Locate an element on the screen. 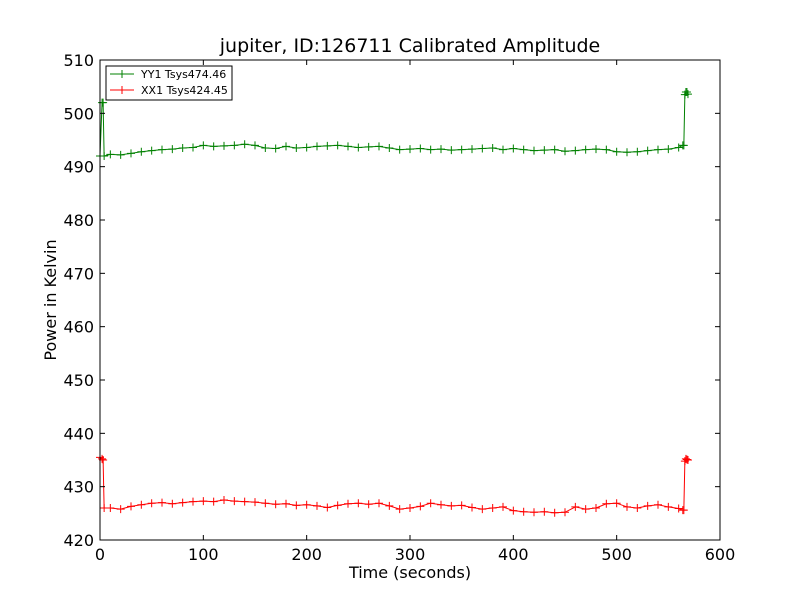 The height and width of the screenshot is (600, 800). x-tick-label: 100 is located at coordinates (203, 554).